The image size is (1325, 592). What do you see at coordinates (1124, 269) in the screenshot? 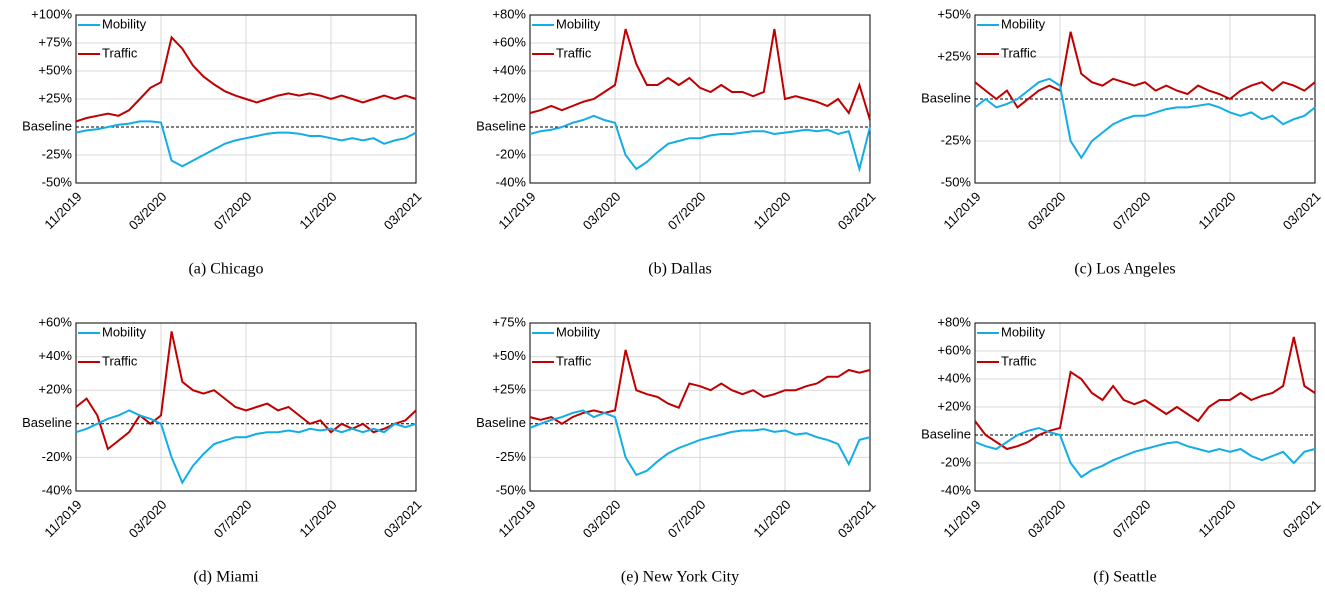
I see `caption: (c) Los Angeles` at bounding box center [1124, 269].